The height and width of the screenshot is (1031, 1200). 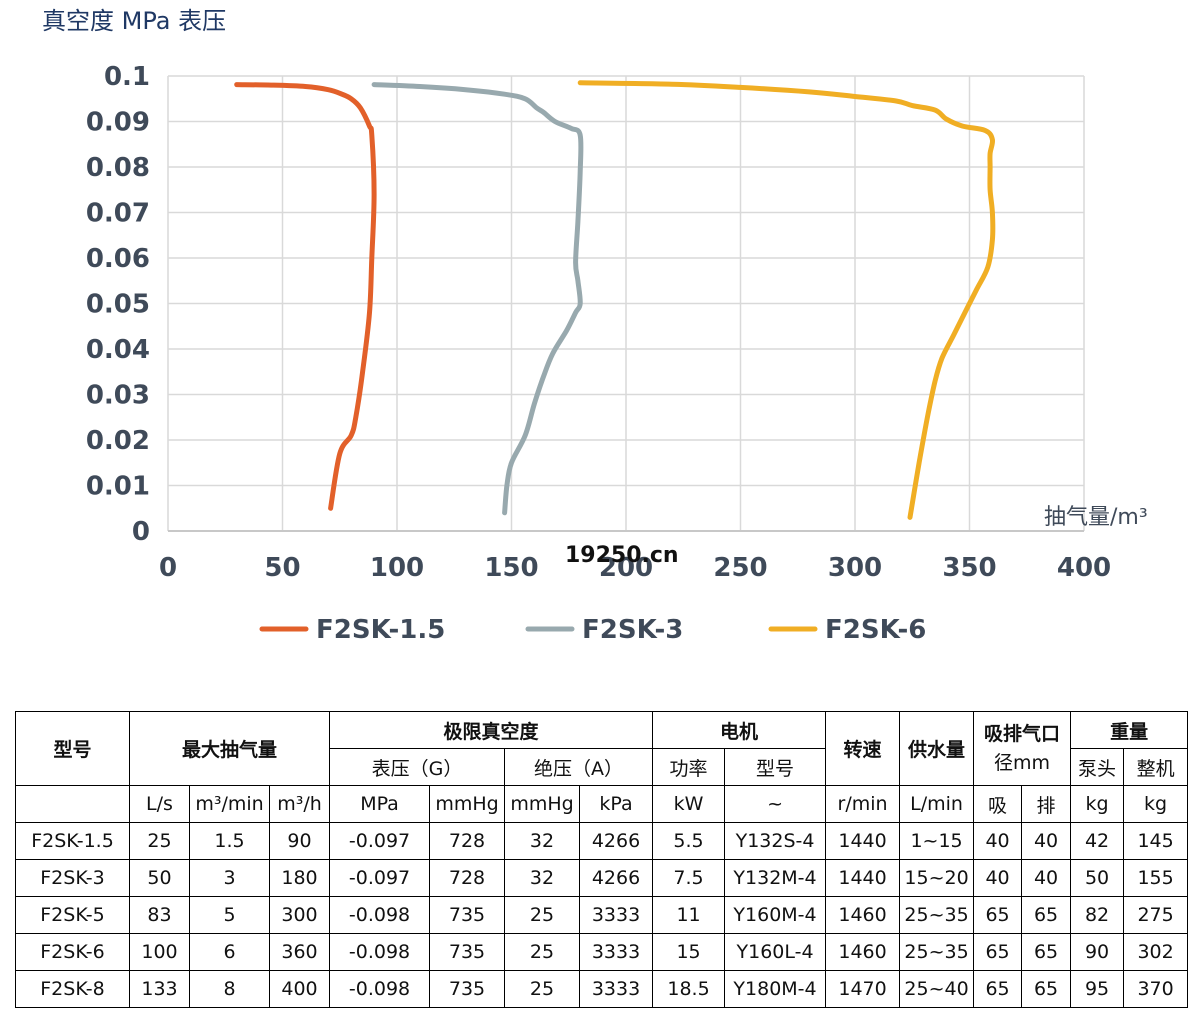 I want to click on data-cell: 3, so click(x=229, y=878).